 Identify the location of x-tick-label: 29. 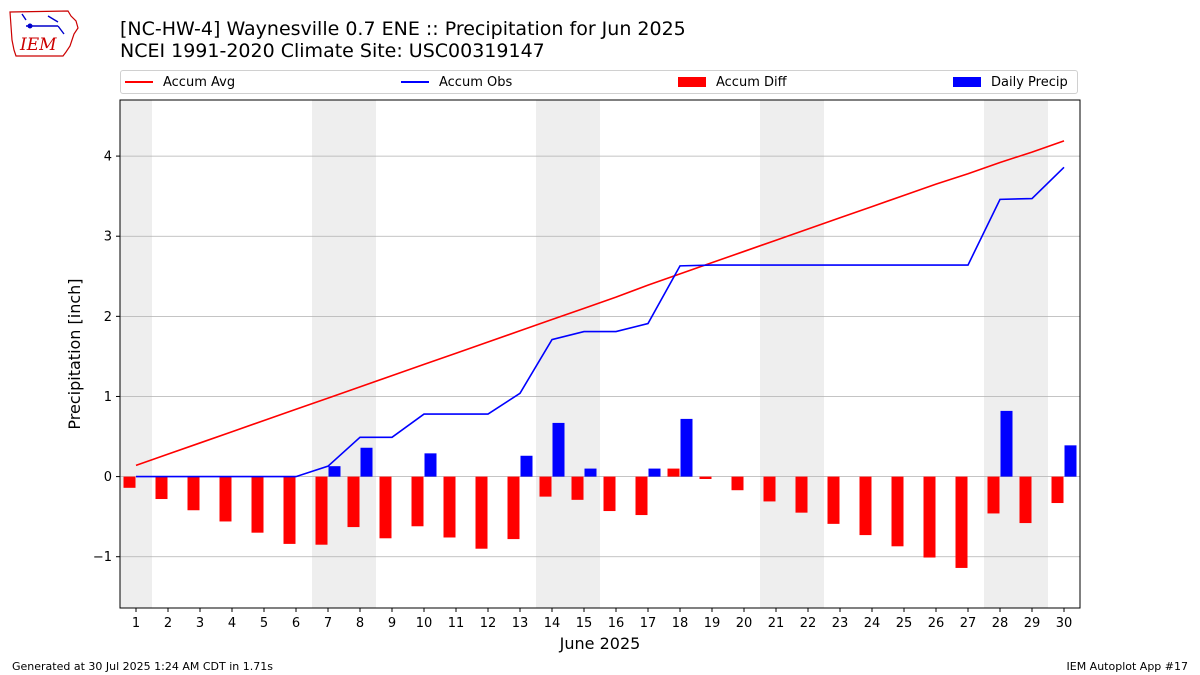
(1032, 623).